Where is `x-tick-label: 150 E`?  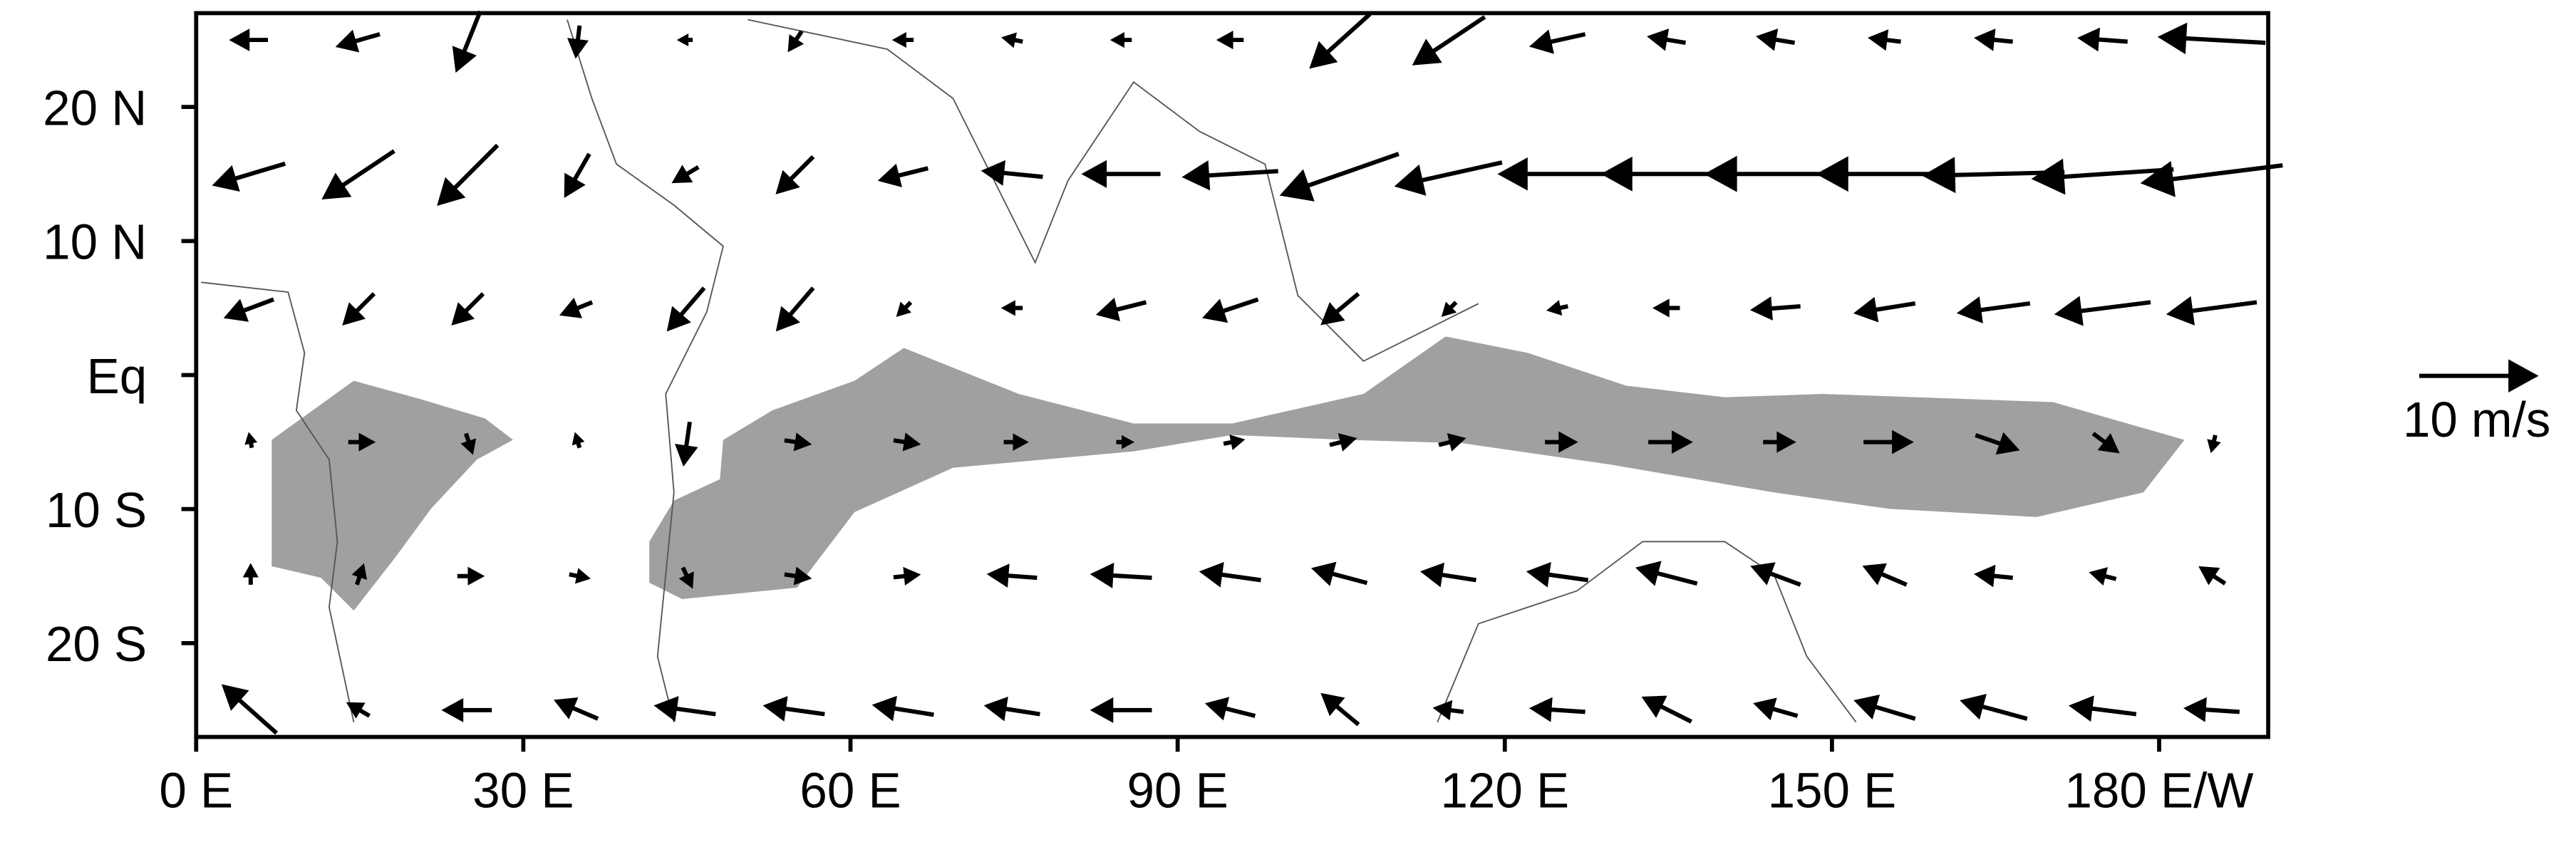 x-tick-label: 150 E is located at coordinates (1833, 790).